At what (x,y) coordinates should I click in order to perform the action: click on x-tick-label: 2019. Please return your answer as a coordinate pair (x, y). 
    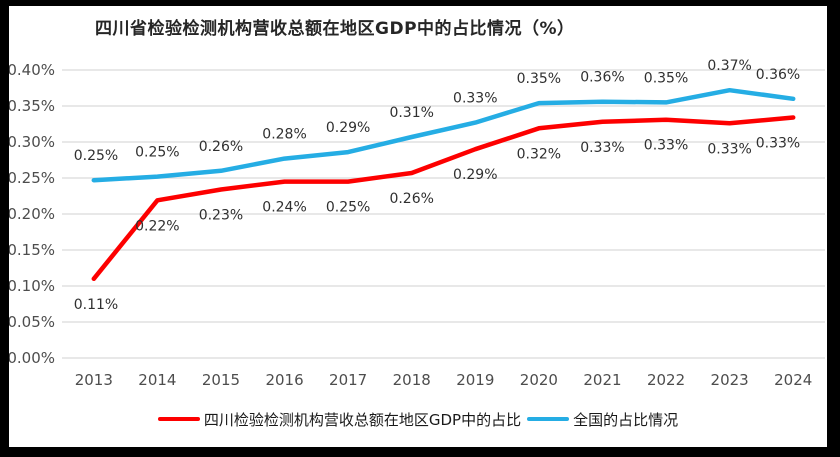
    Looking at the image, I should click on (475, 380).